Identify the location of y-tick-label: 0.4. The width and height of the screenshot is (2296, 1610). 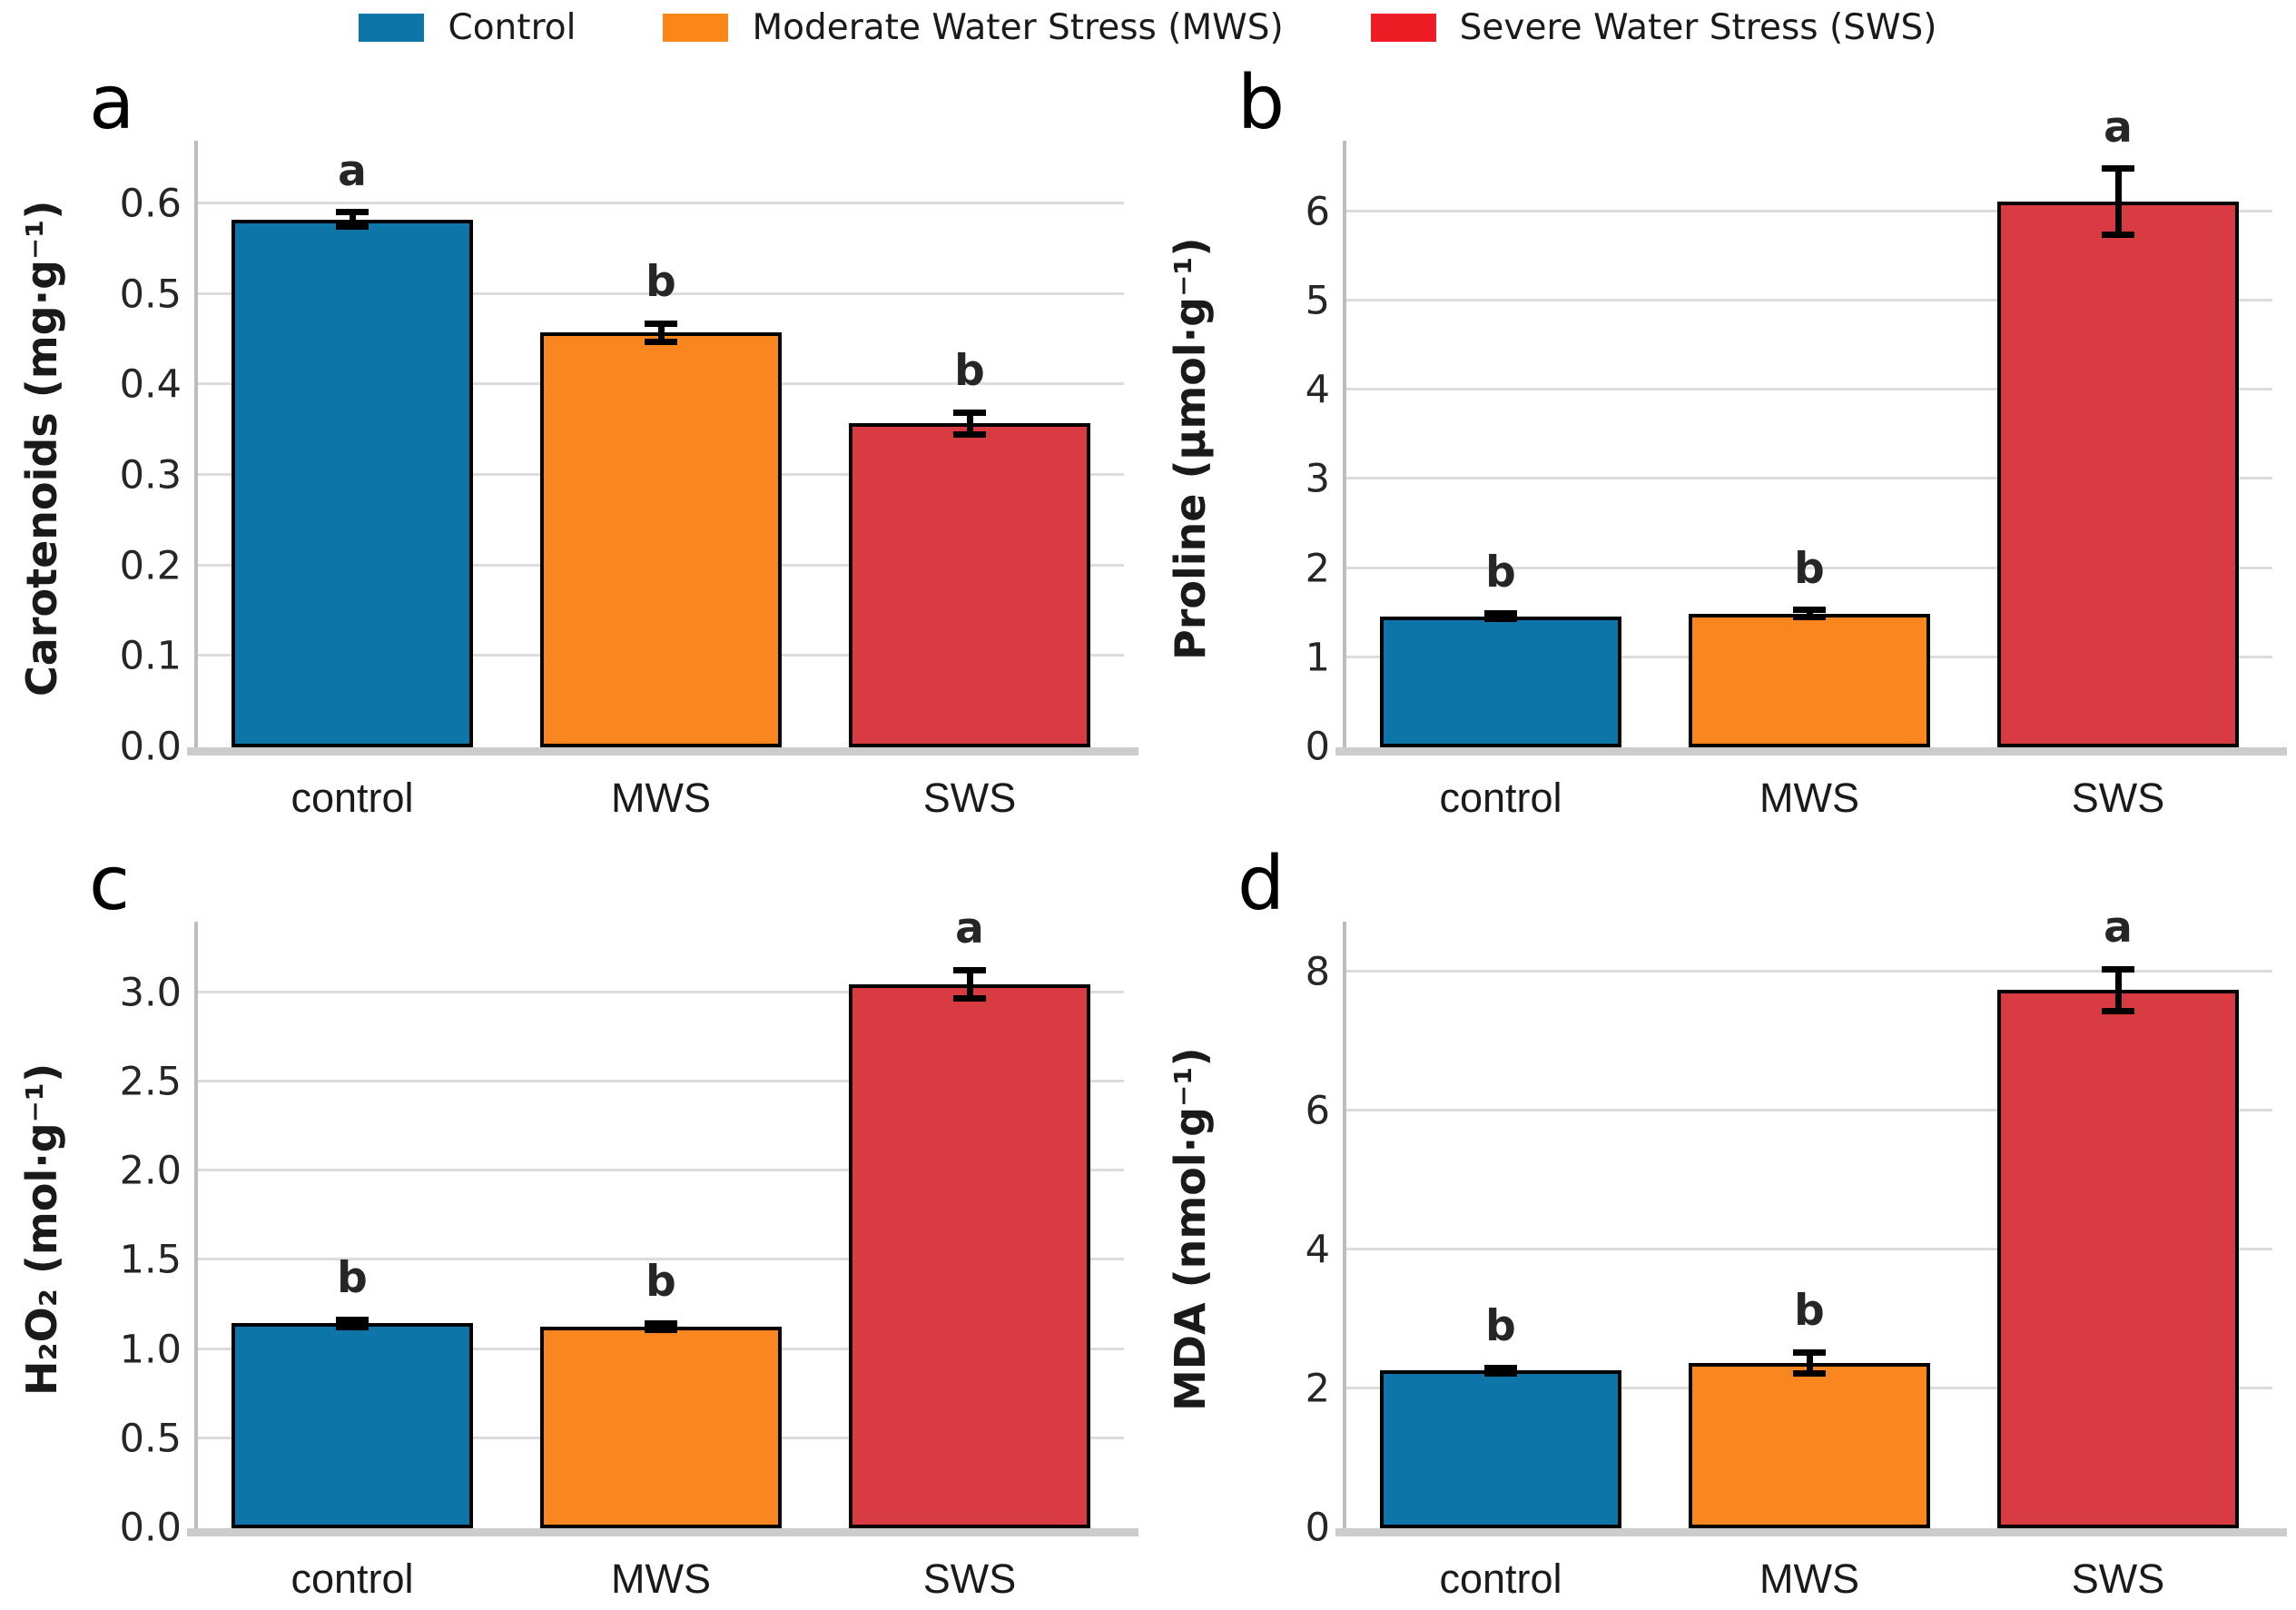
(150, 384).